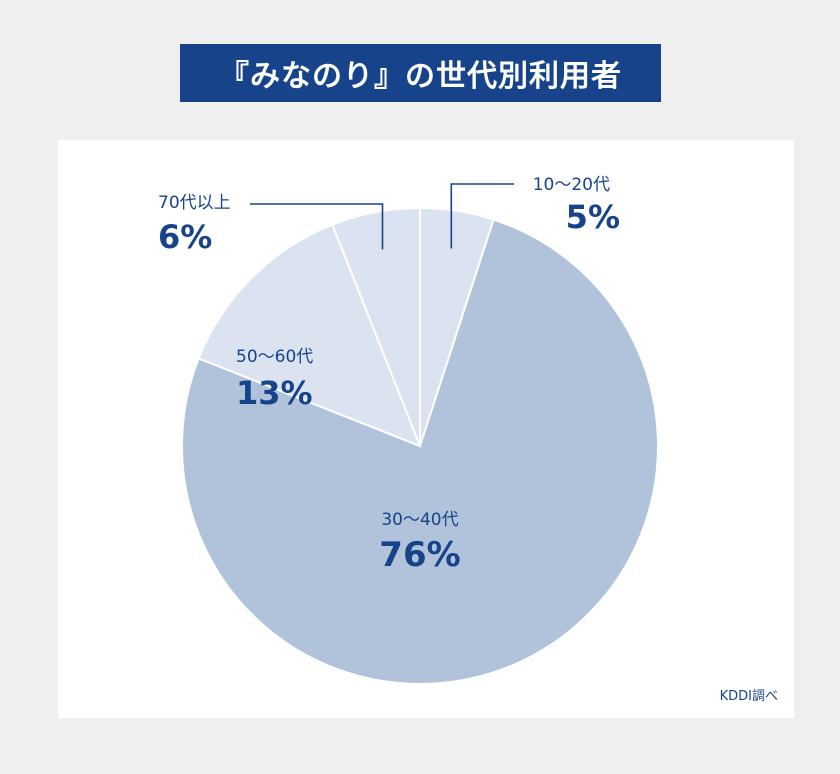  What do you see at coordinates (593, 217) in the screenshot?
I see `slice-value-0: 5%` at bounding box center [593, 217].